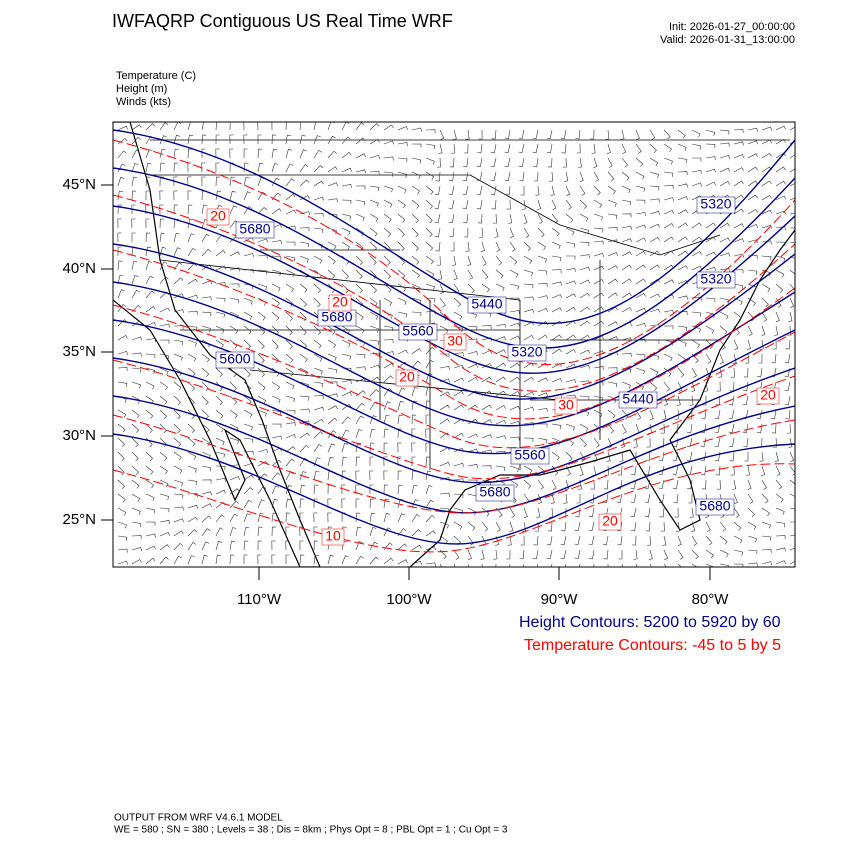  What do you see at coordinates (715, 279) in the screenshot?
I see `height-contour-label: 5320` at bounding box center [715, 279].